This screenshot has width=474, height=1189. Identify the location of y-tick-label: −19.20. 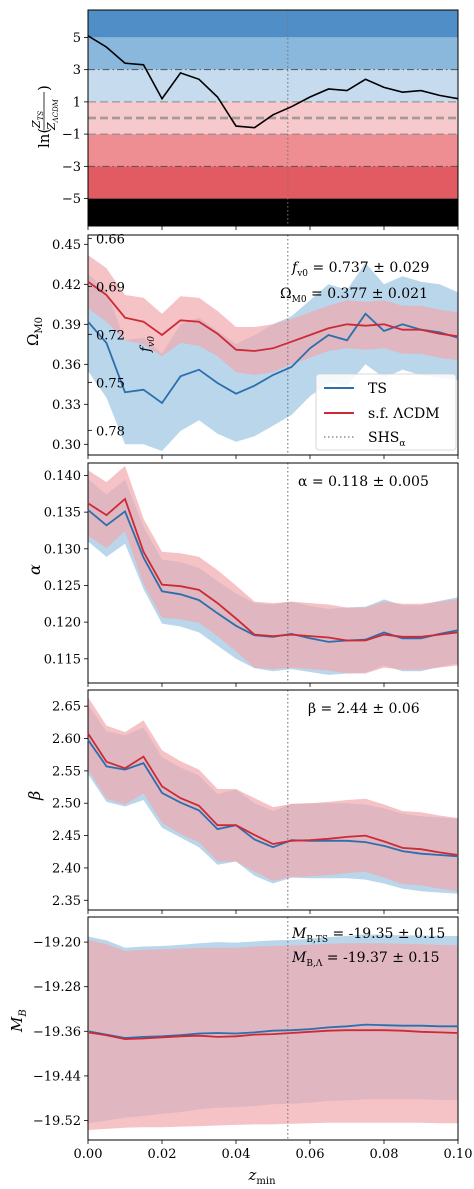
(57, 943).